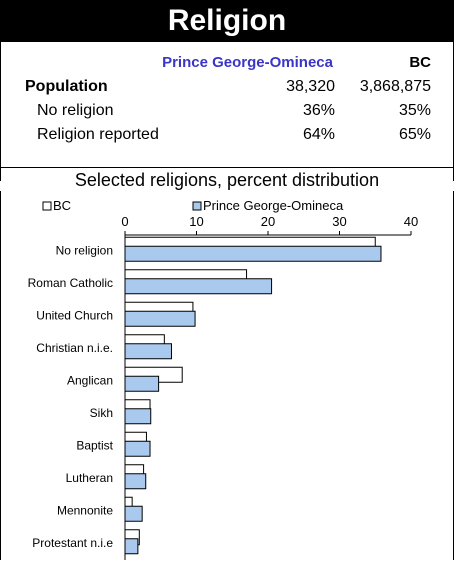  Describe the element at coordinates (420, 62) in the screenshot. I see `bc-column-header: BC` at that location.